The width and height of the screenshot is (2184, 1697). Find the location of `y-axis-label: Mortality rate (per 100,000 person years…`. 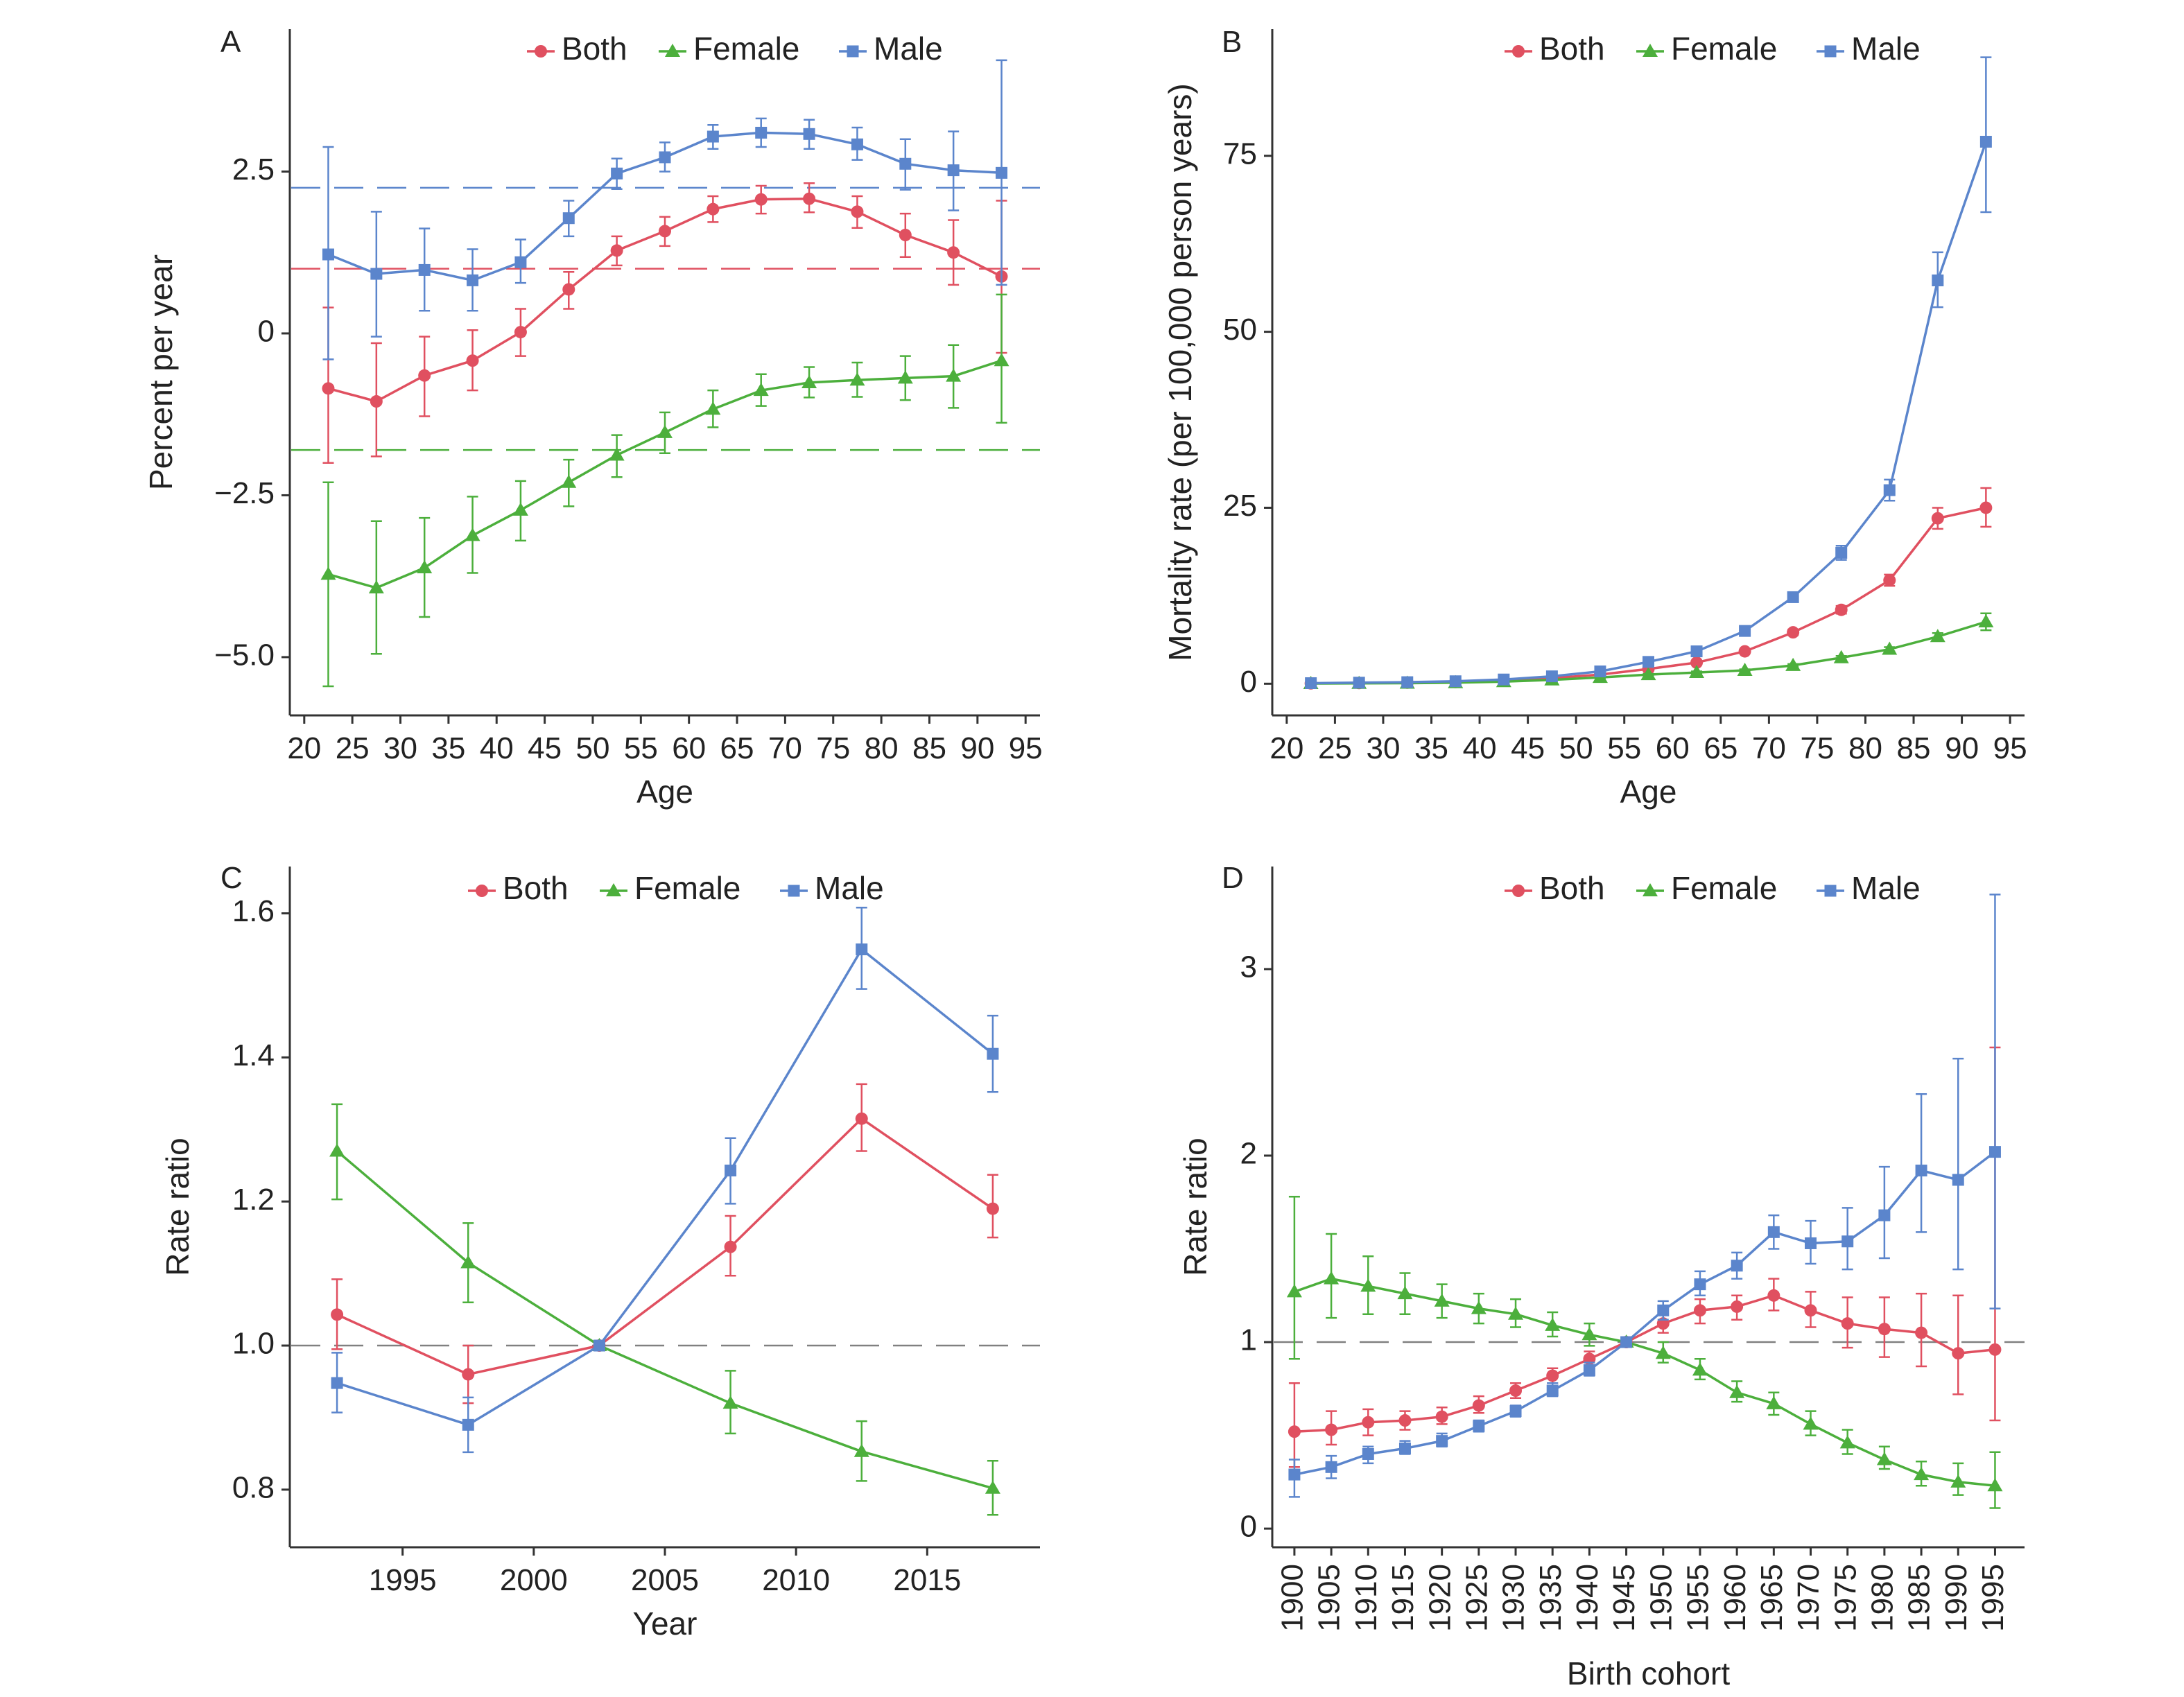

y-axis-label: Mortality rate (per 100,000 person years… is located at coordinates (1180, 372).